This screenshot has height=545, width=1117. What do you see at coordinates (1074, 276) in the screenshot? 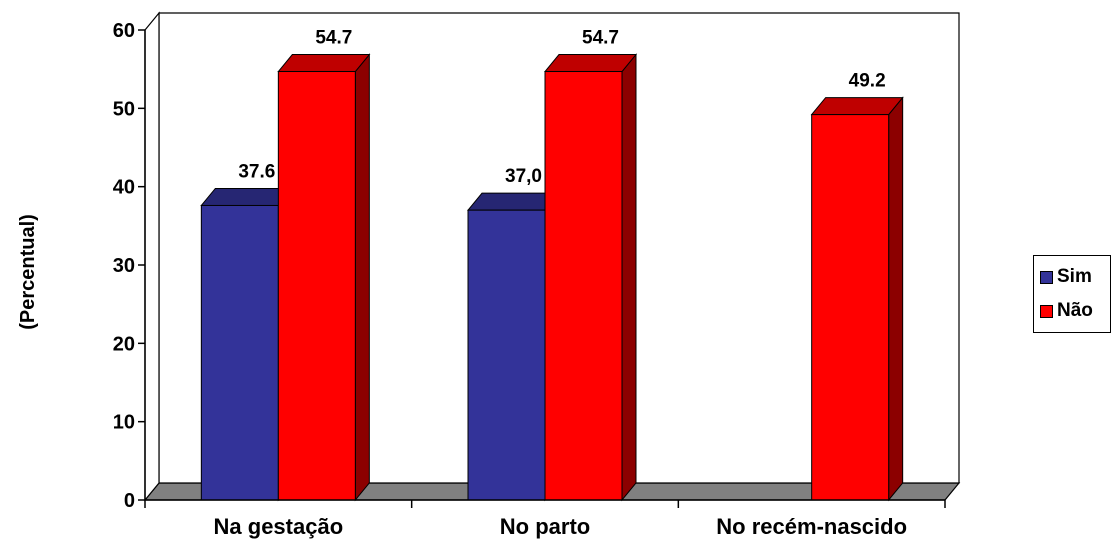
I see `legend-label-sim: Sim` at bounding box center [1074, 276].